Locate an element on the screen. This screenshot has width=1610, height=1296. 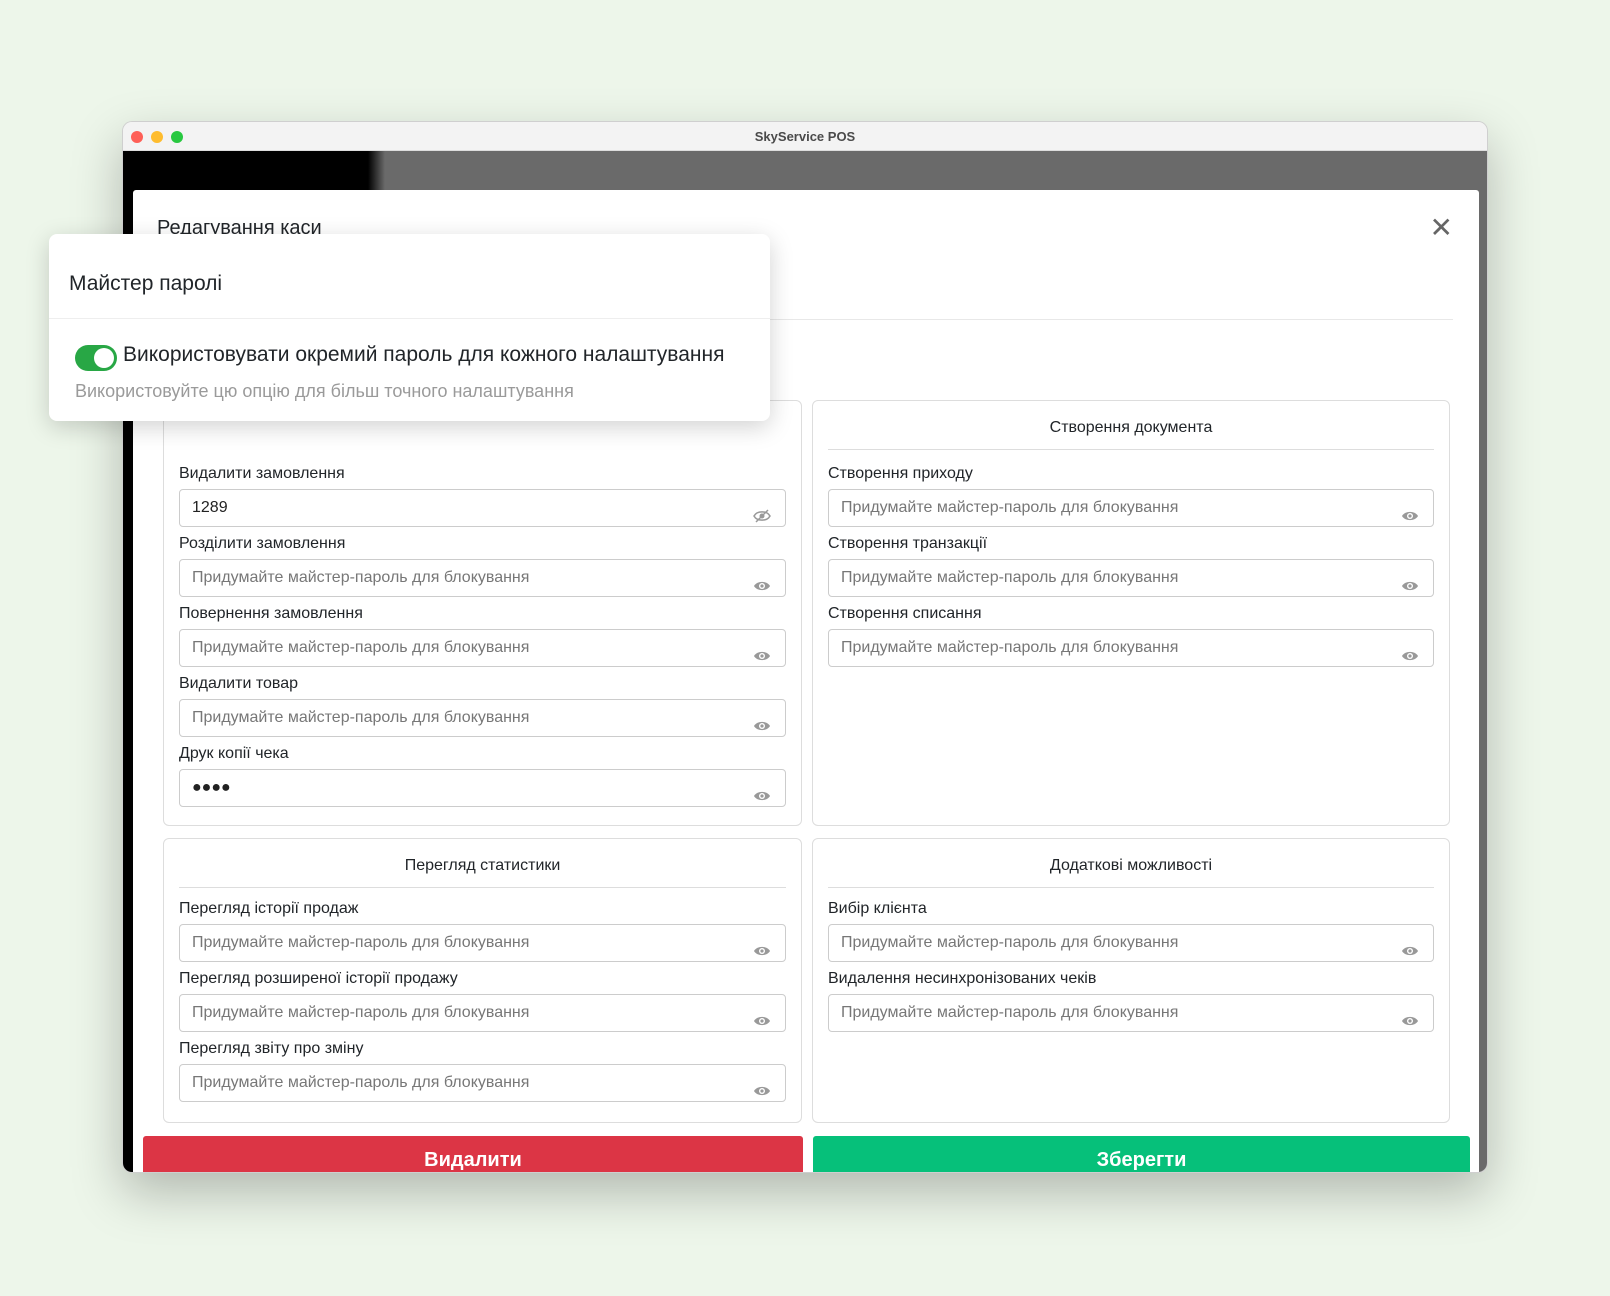
password-input: ●●●● is located at coordinates (482, 788).